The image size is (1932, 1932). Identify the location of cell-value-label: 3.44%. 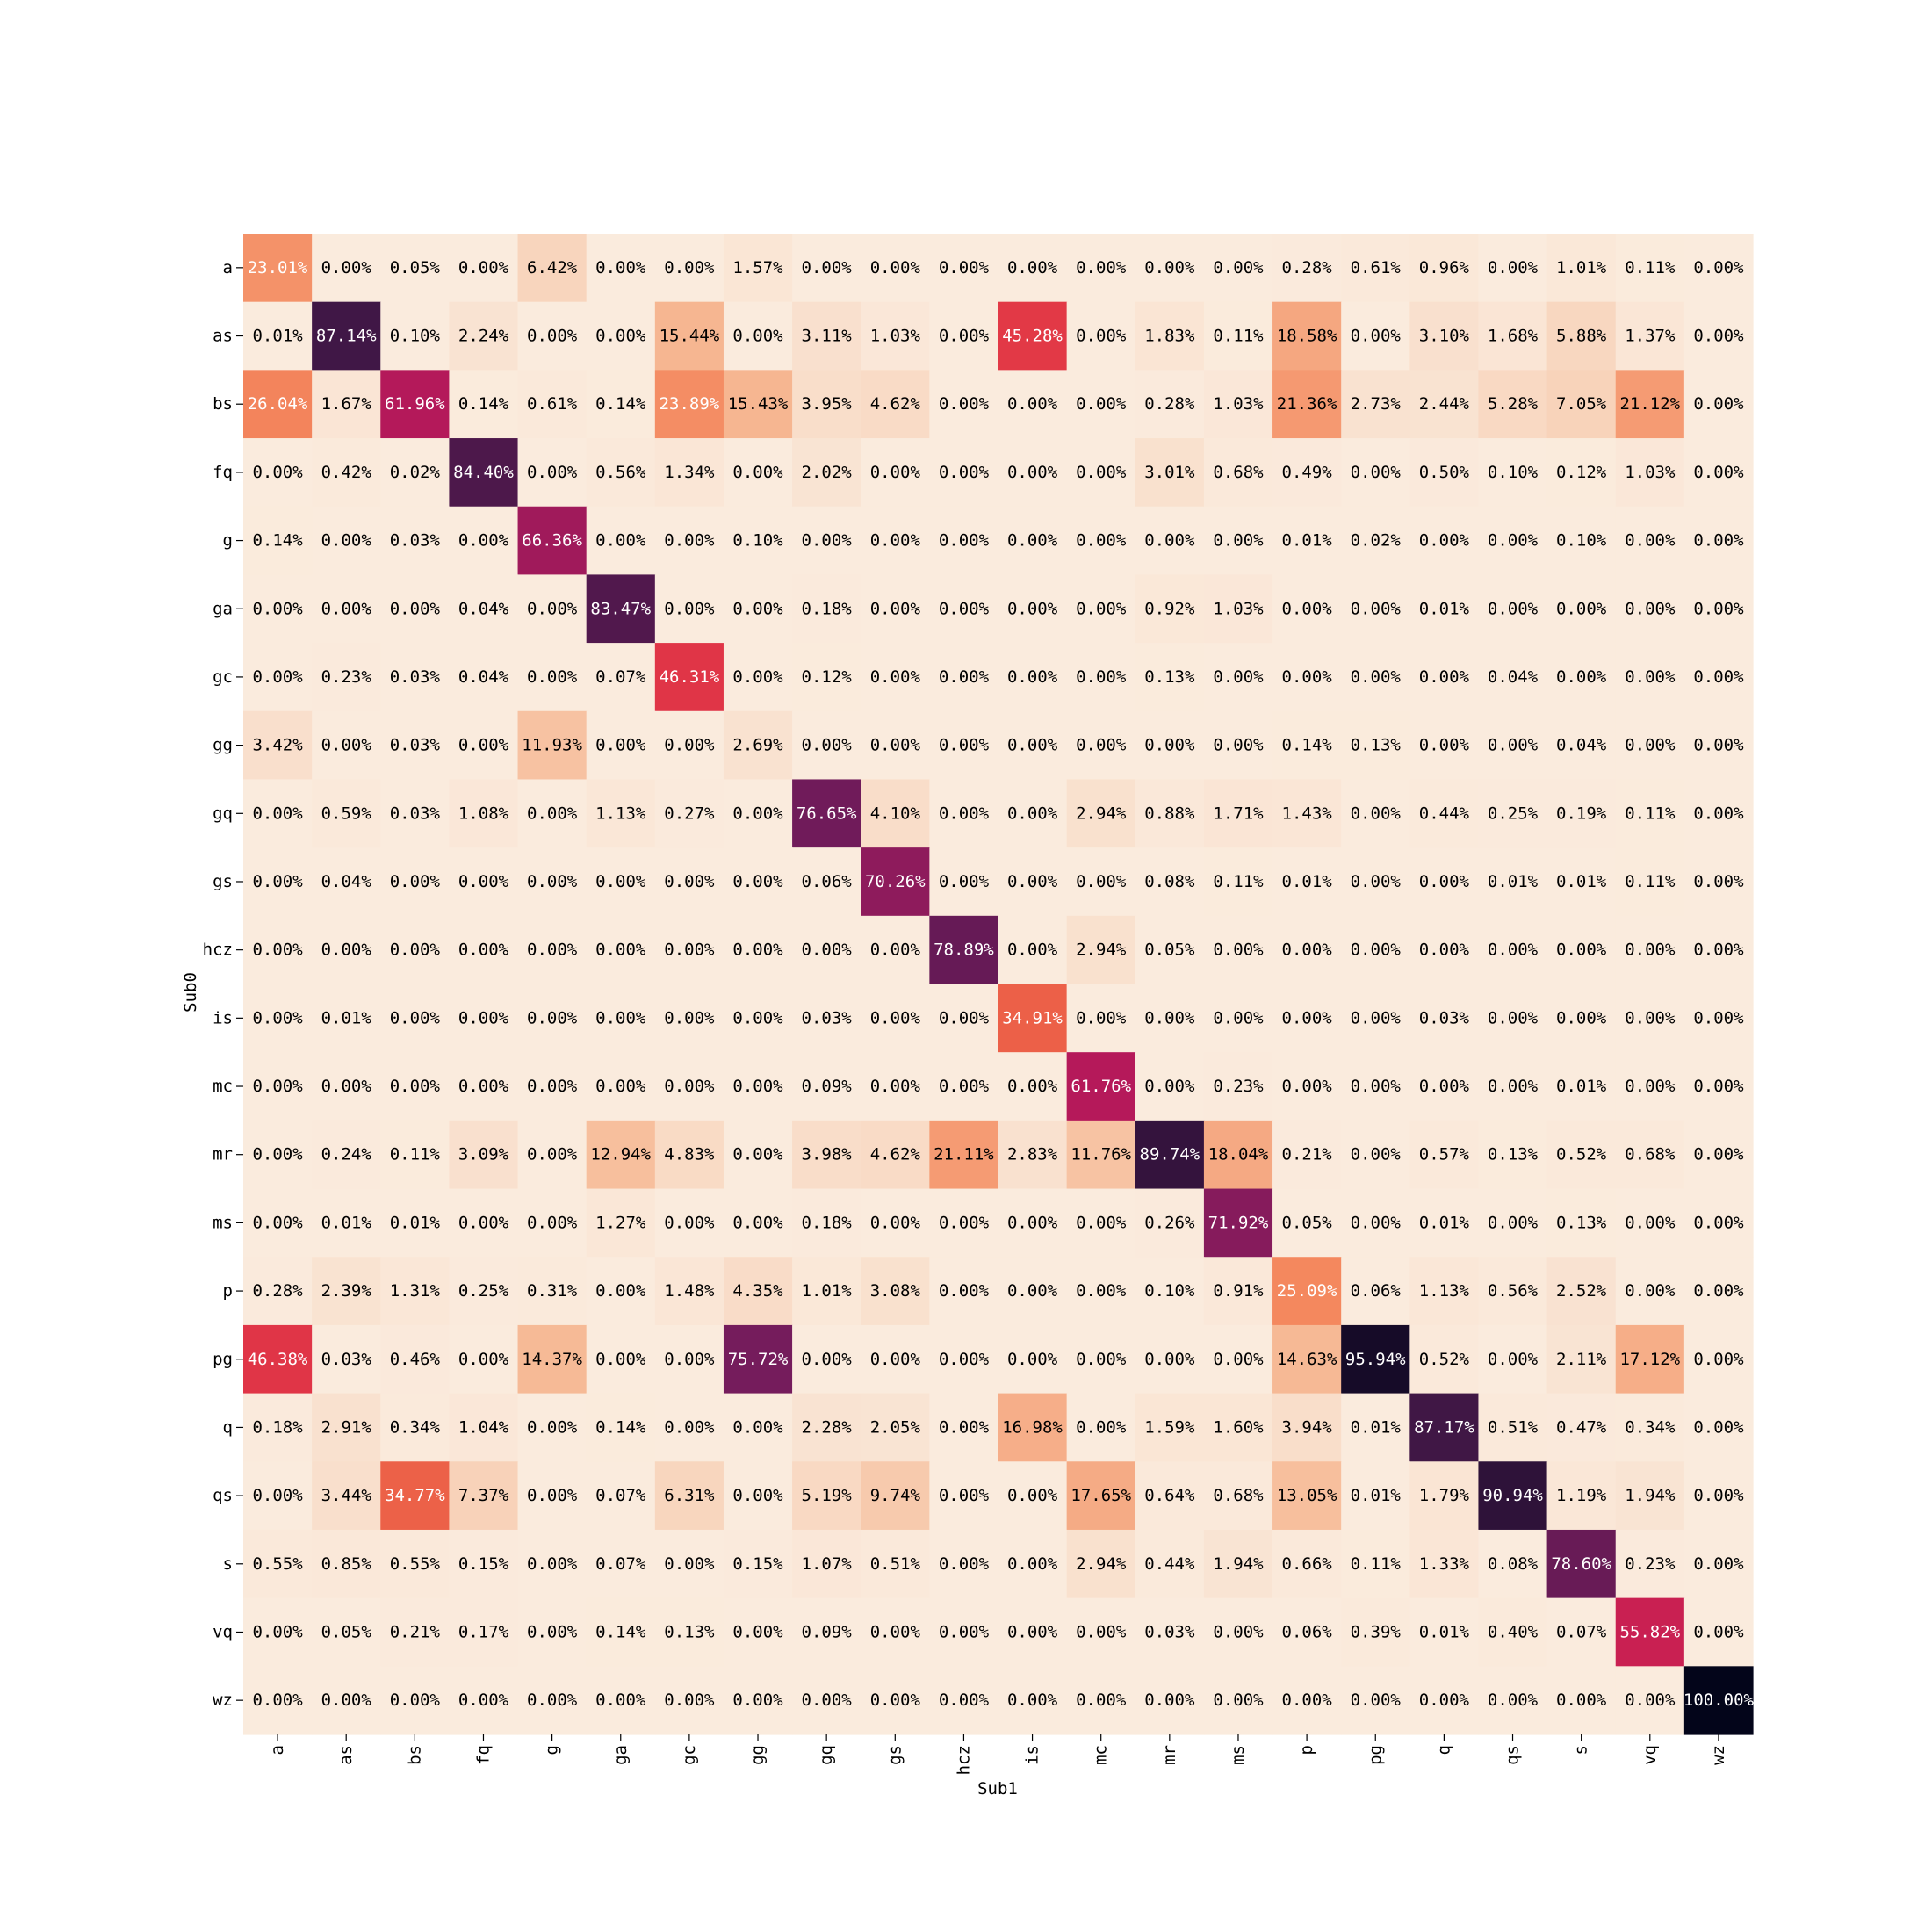
(346, 1495).